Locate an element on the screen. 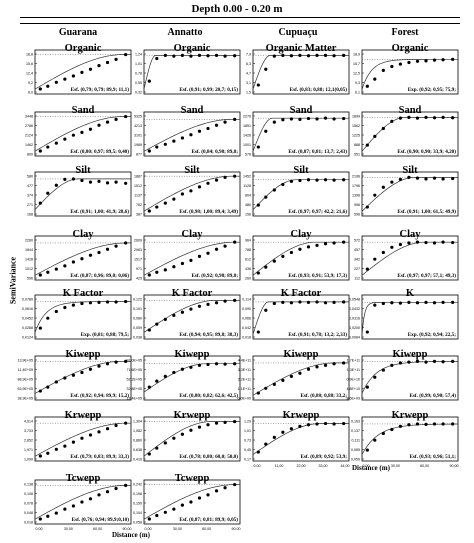 This screenshot has width=474, height=543. y-tick-label: 0,108 is located at coordinates (28, 494).